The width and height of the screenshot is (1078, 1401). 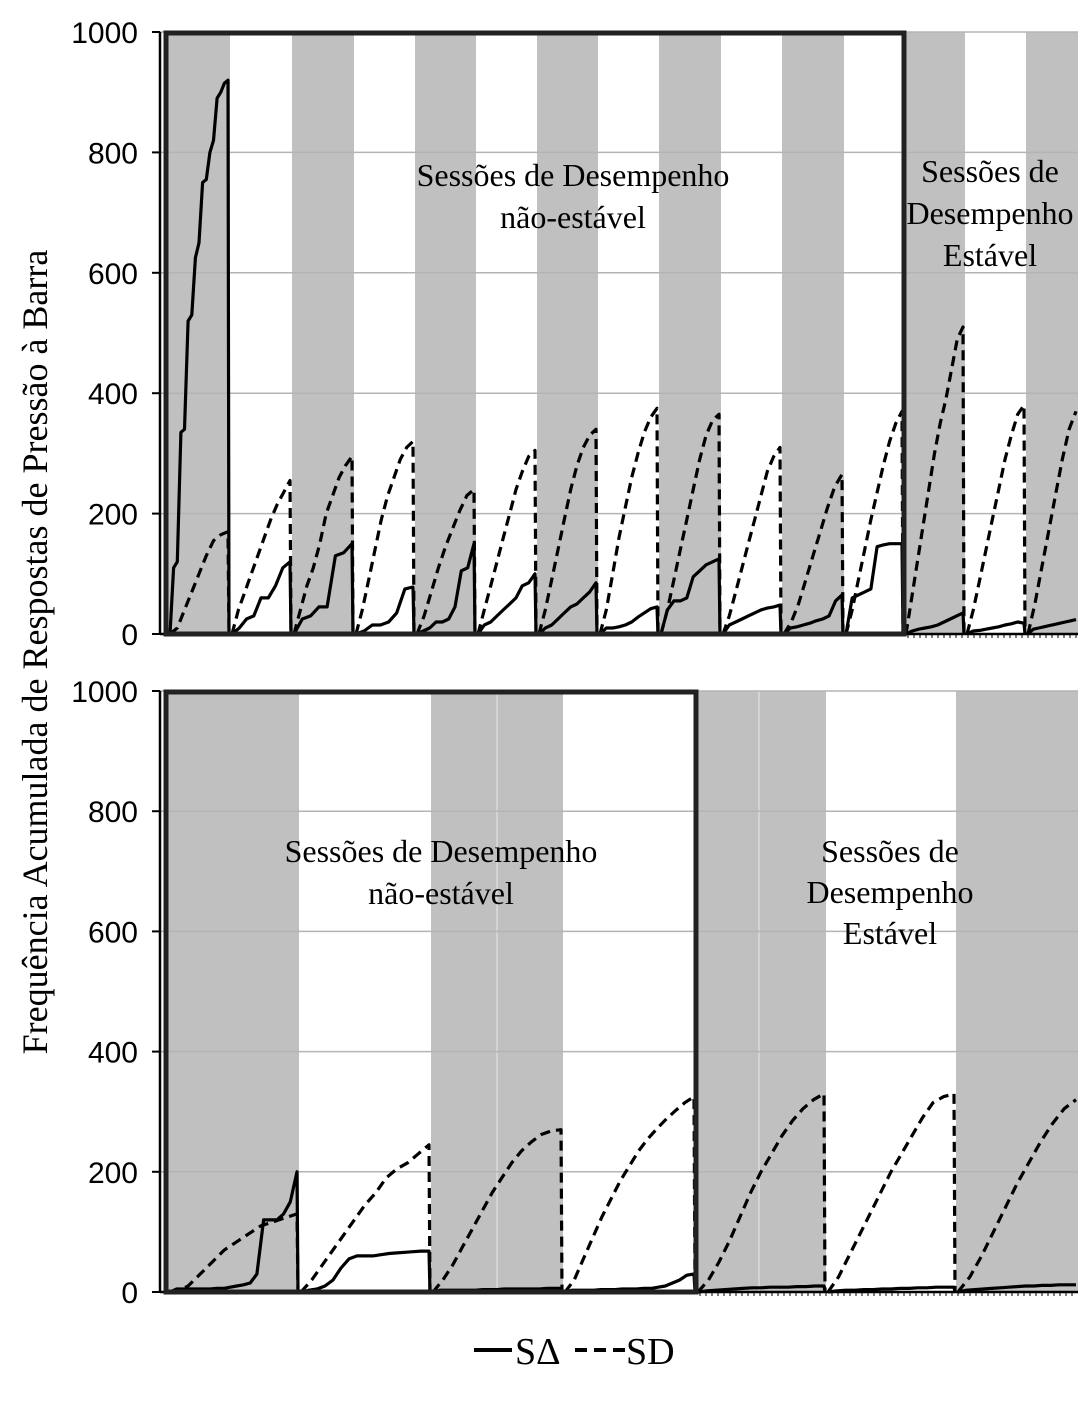 I want to click on legend: SΔ SD, so click(x=574, y=1352).